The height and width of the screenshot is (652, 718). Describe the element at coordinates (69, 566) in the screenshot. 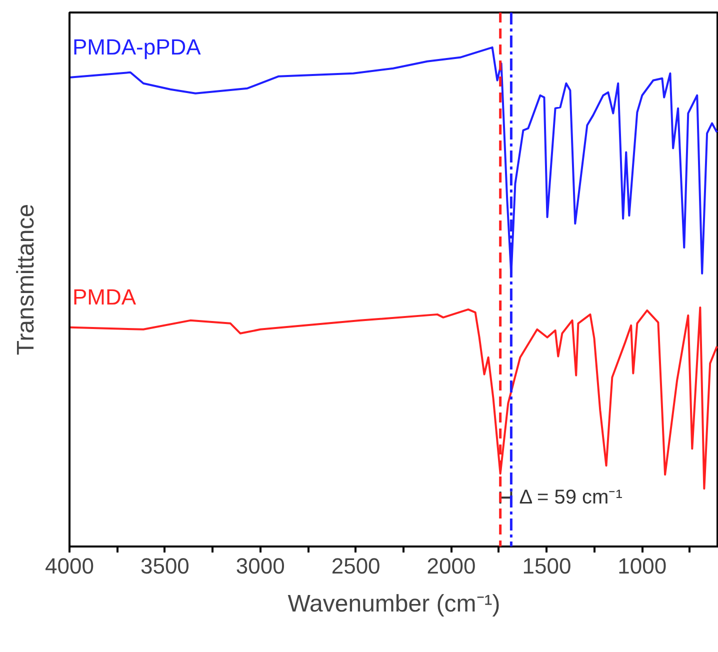

I see `x-tick-label: 4000` at that location.